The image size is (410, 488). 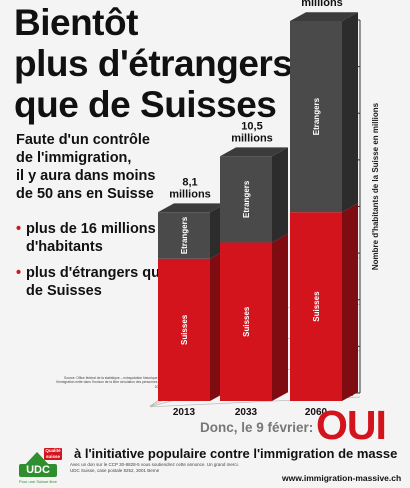 I want to click on bullet-text: plus d'étrangers que de Suisses, so click(x=97, y=282).